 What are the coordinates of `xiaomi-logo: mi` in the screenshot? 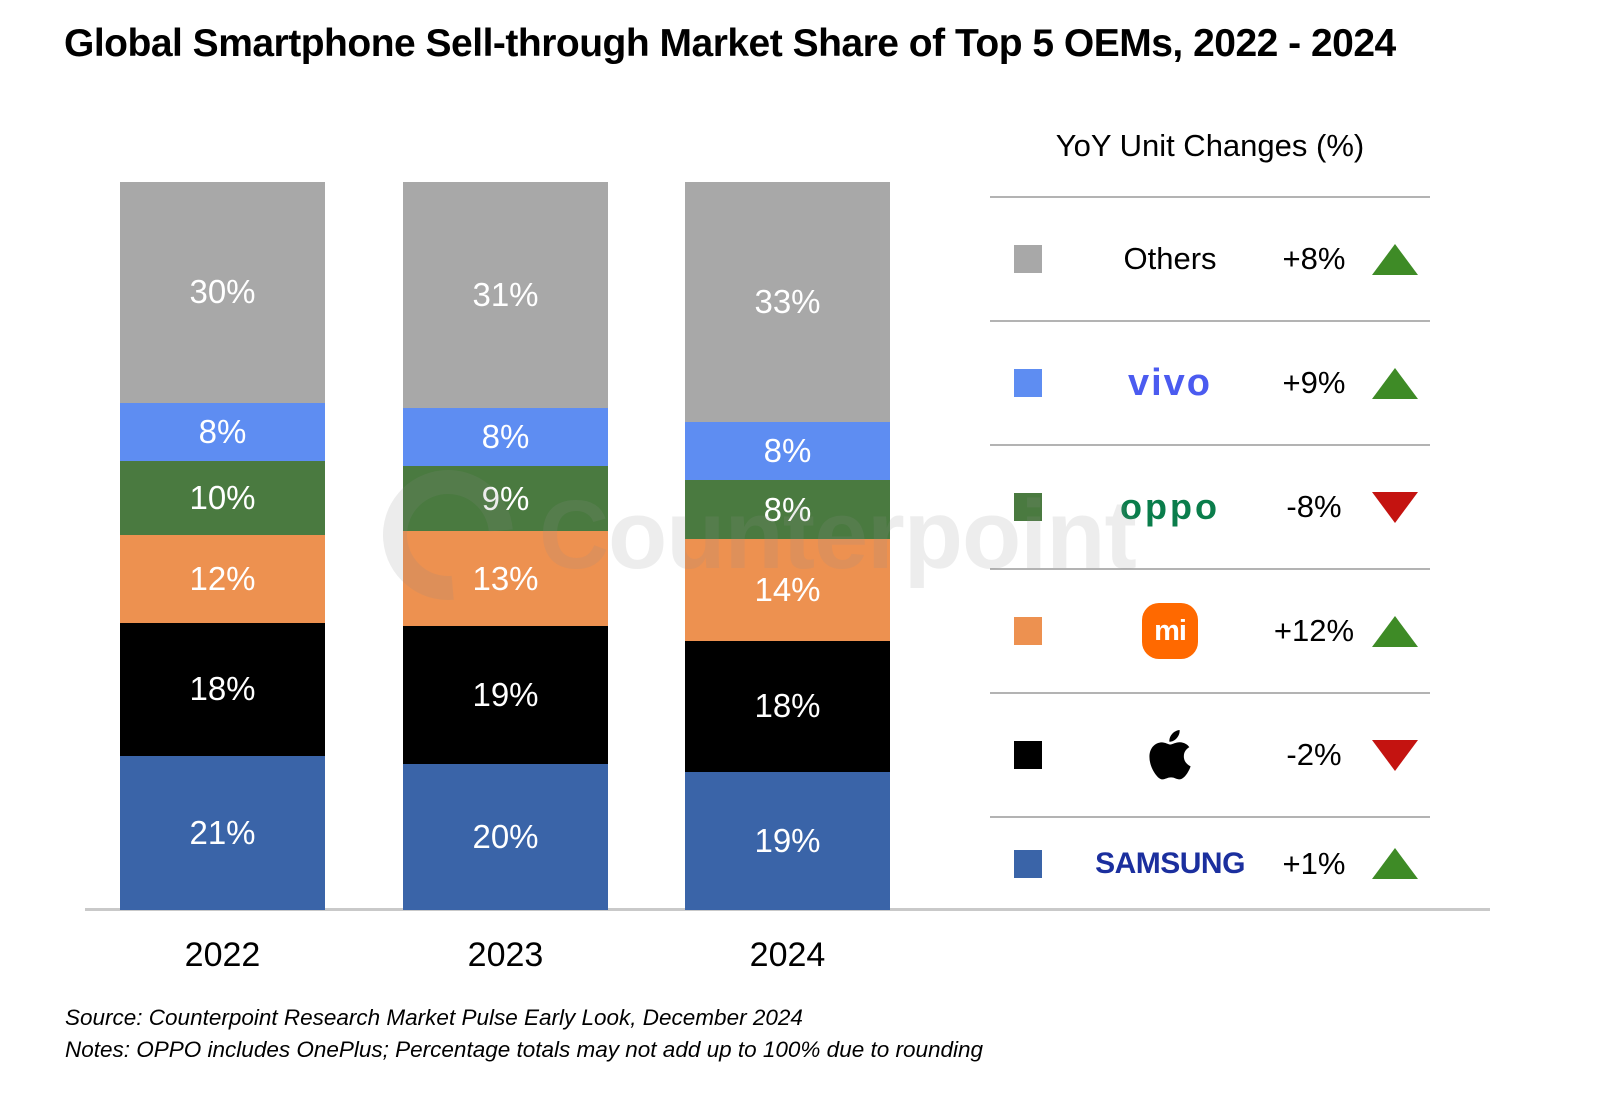 It's located at (1170, 631).